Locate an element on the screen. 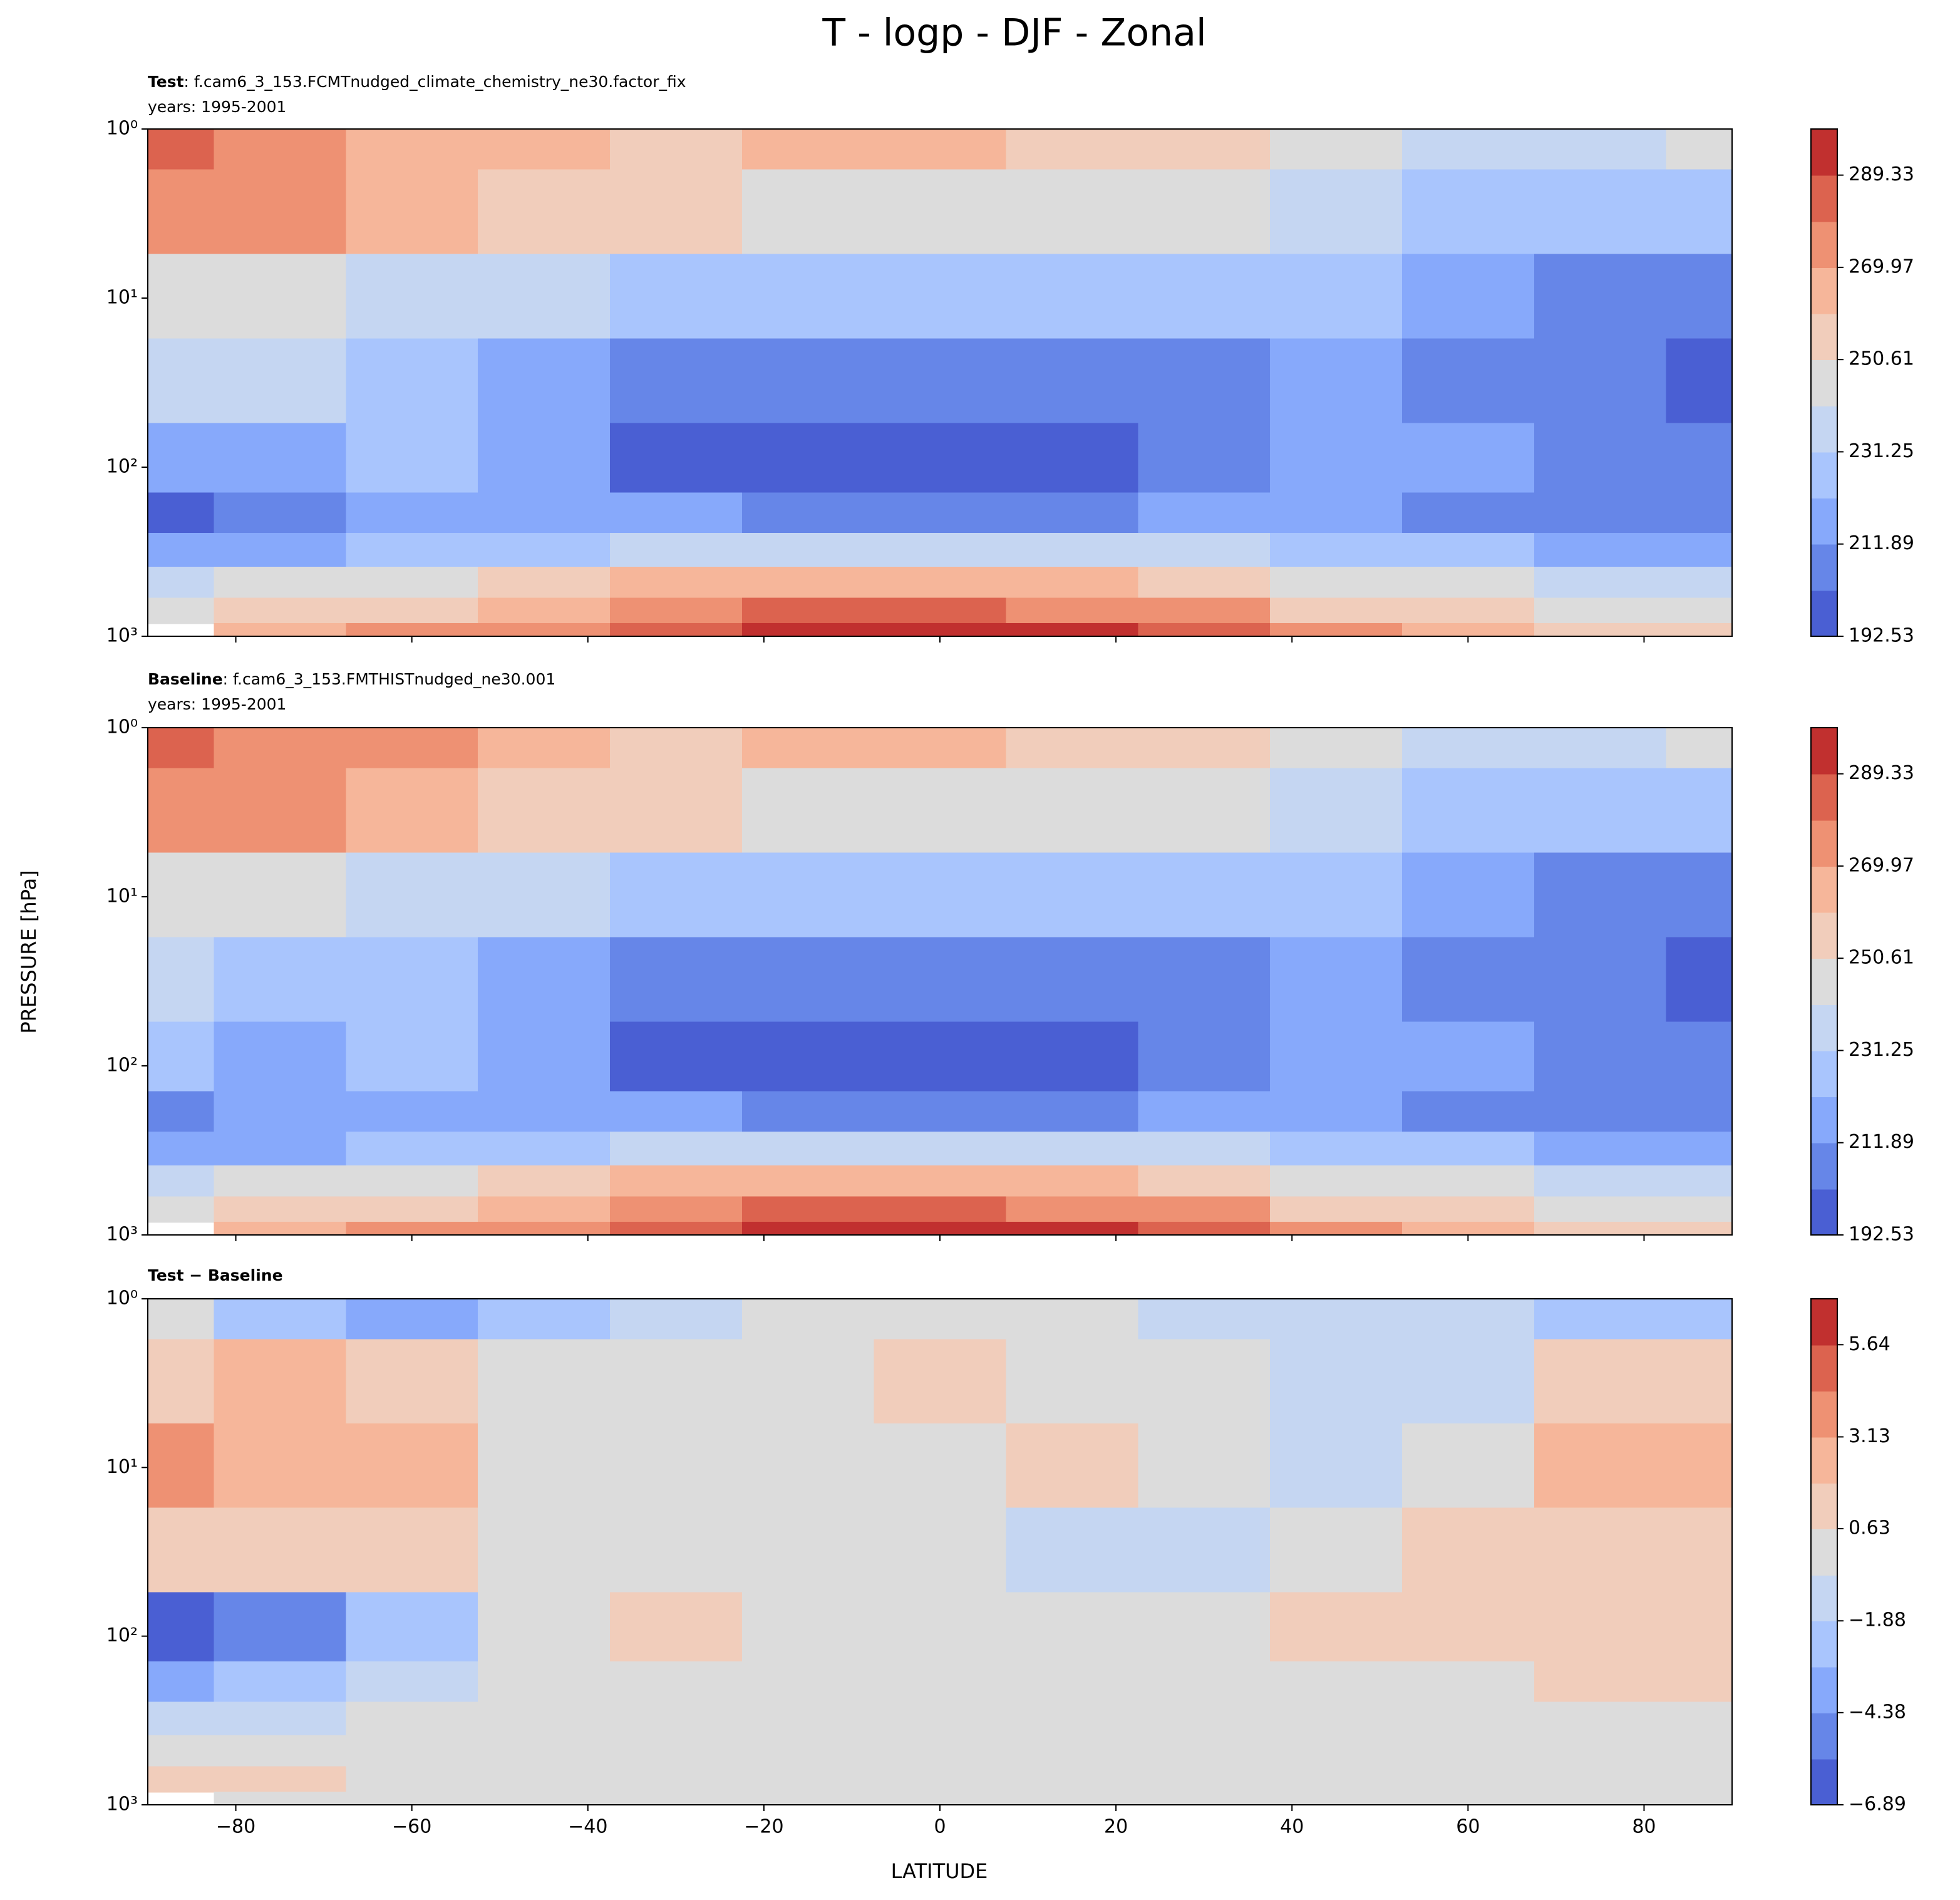 The width and height of the screenshot is (1960, 1900). colorbar-frame is located at coordinates (1824, 1551).